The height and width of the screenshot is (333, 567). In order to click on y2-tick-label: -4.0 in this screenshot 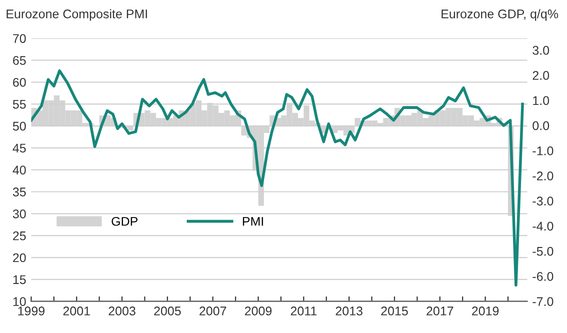, I will do `click(543, 226)`.